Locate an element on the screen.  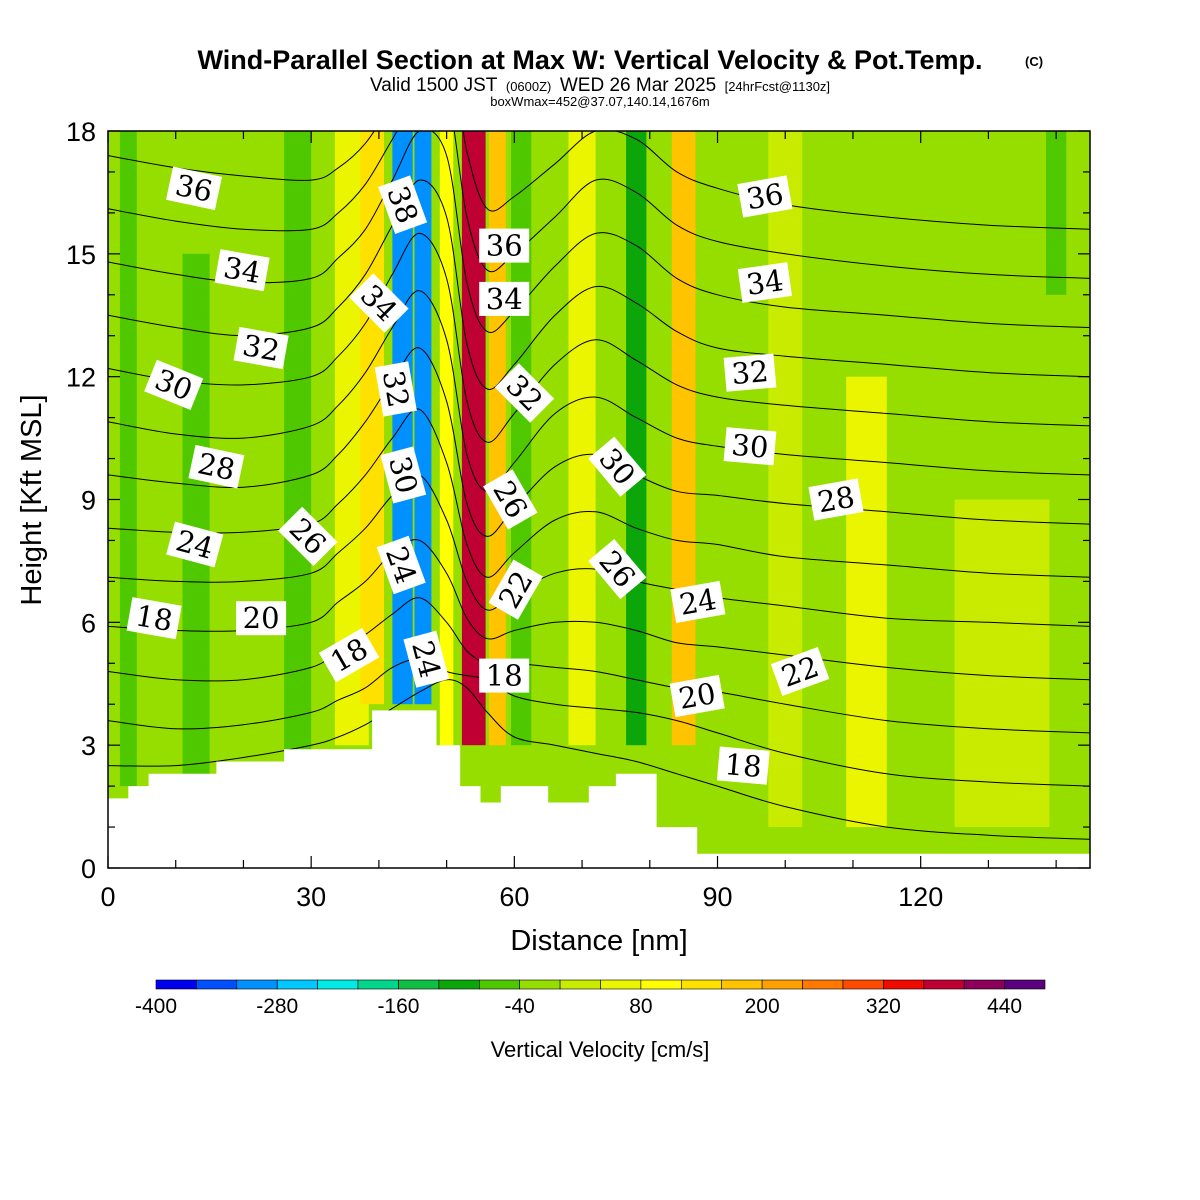
contour-label-20: 22 is located at coordinates (515, 589).